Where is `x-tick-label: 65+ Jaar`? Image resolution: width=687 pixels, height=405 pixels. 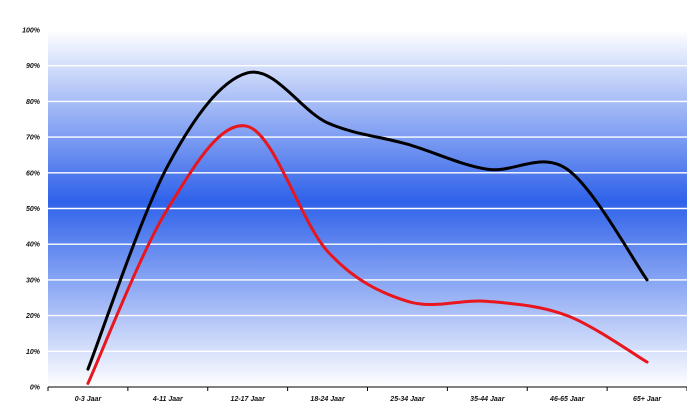
x-tick-label: 65+ Jaar is located at coordinates (647, 399).